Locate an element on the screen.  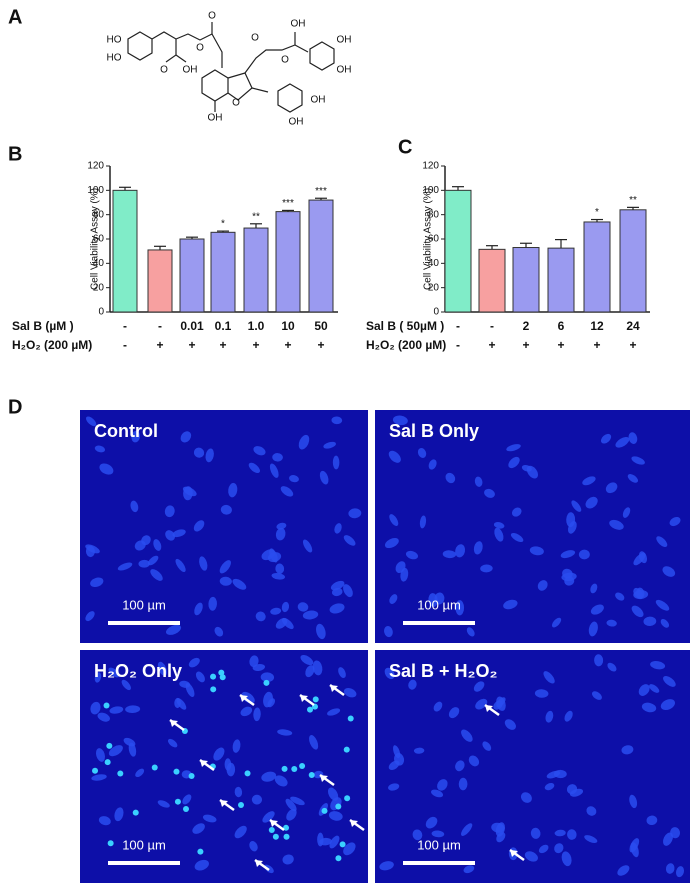
atom-label: OH is located at coordinates (190, 70).